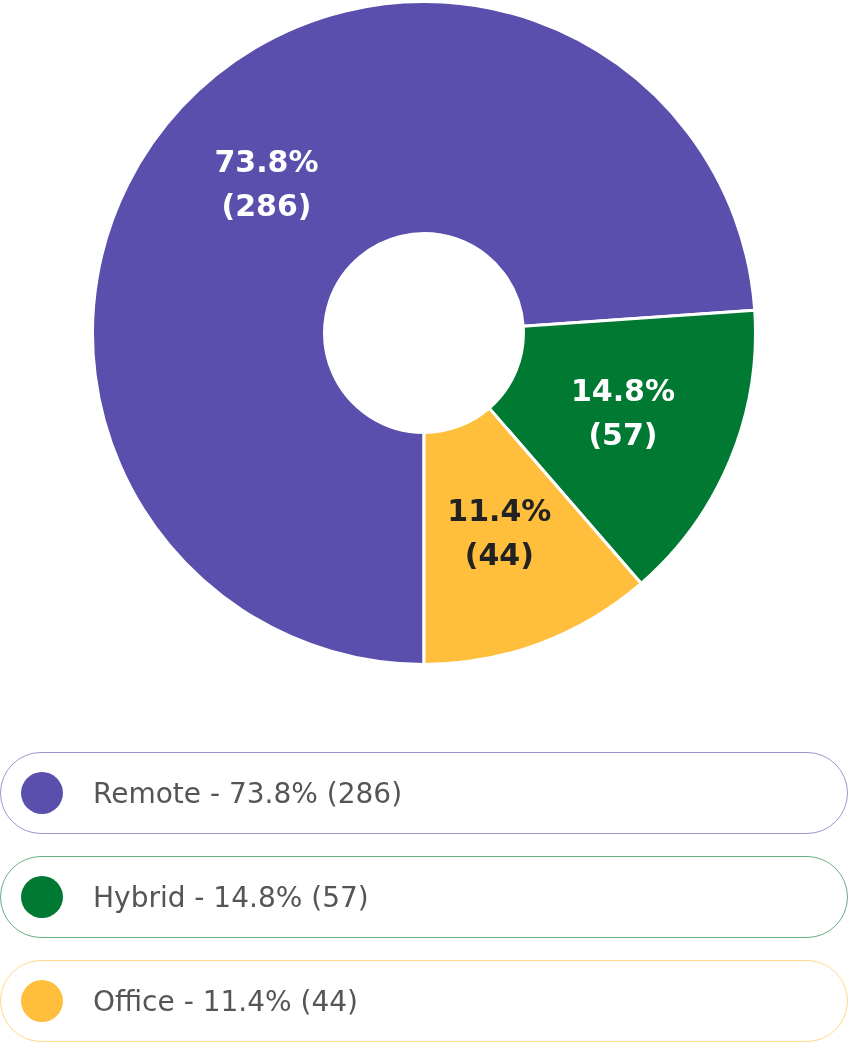 The width and height of the screenshot is (848, 1042). What do you see at coordinates (499, 532) in the screenshot?
I see `data-label: 11.4% (44)` at bounding box center [499, 532].